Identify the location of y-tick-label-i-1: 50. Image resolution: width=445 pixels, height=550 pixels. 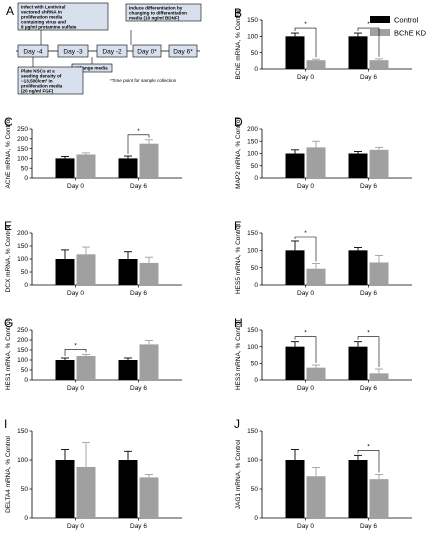
(25, 489).